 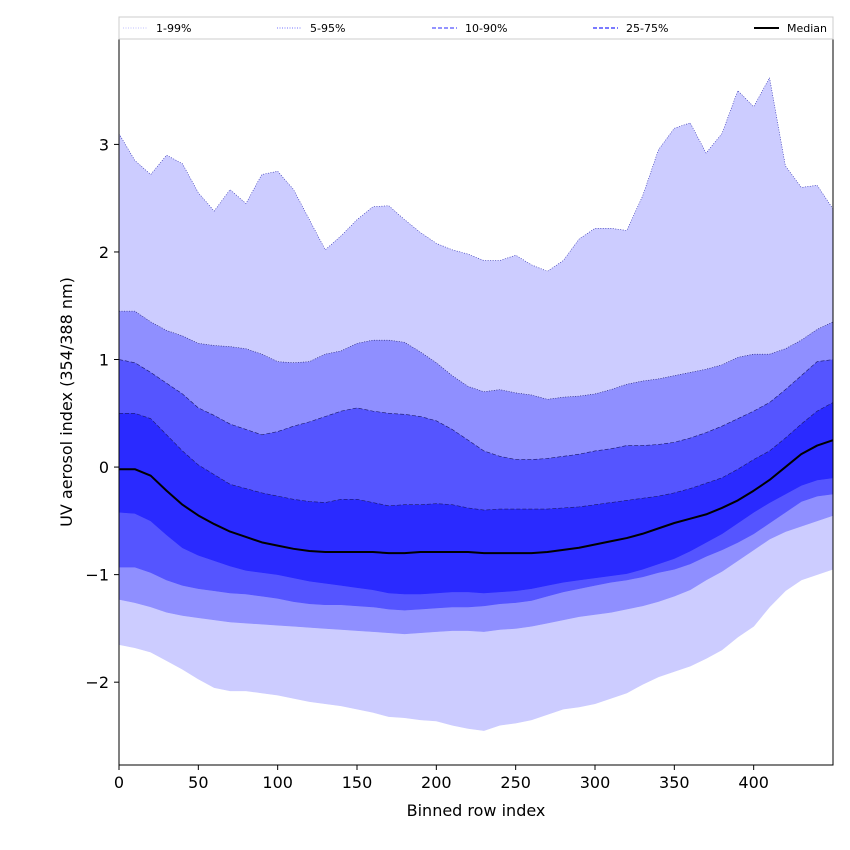 I want to click on y-tick-label: 0, so click(x=104, y=467).